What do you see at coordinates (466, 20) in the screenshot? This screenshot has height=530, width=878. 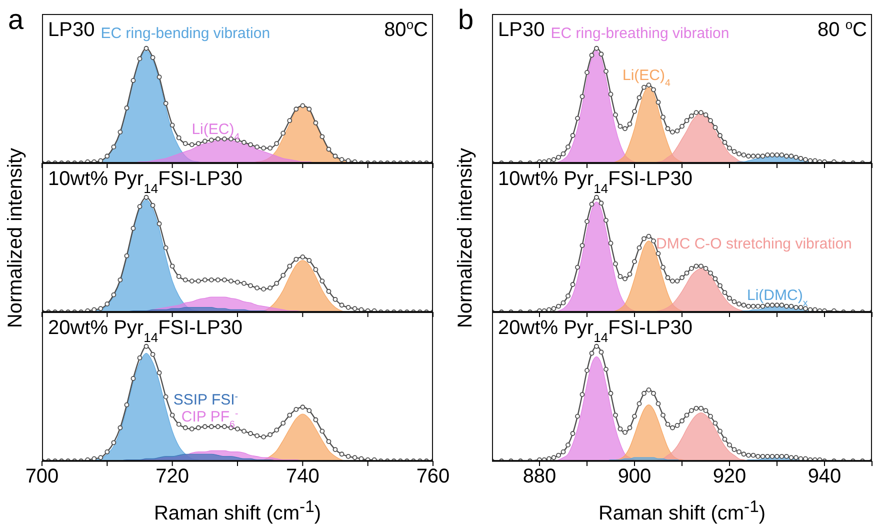 I see `text: b` at bounding box center [466, 20].